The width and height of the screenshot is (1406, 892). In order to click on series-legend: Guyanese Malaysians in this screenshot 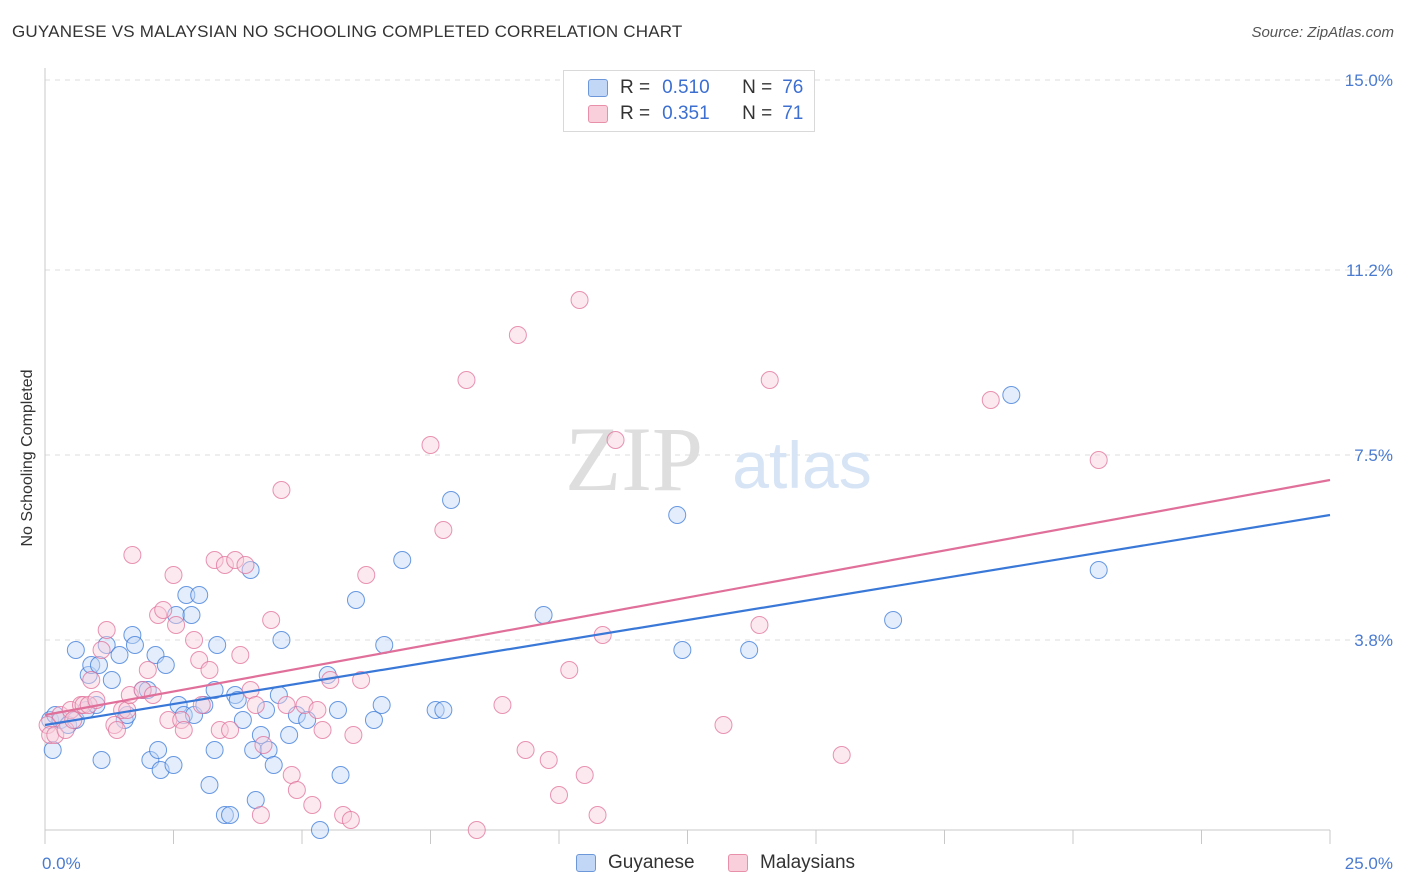, I will do `click(703, 865)`.